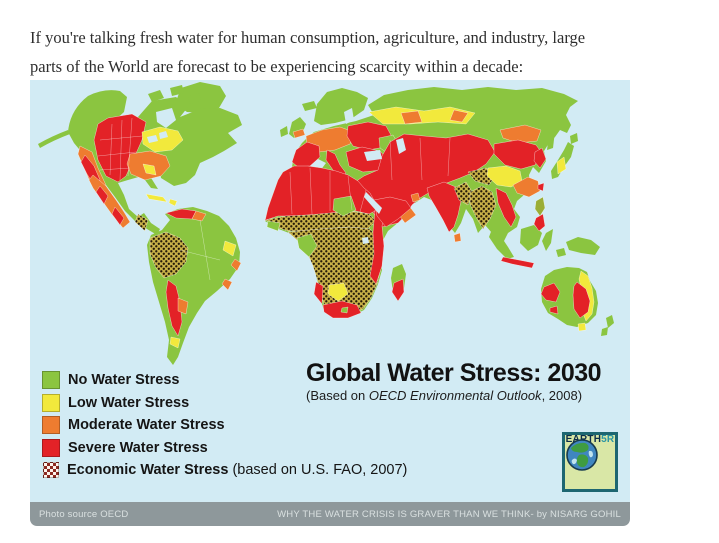 This screenshot has height=543, width=719. Describe the element at coordinates (51, 447) in the screenshot. I see `legend-swatch-severe-stress` at that location.